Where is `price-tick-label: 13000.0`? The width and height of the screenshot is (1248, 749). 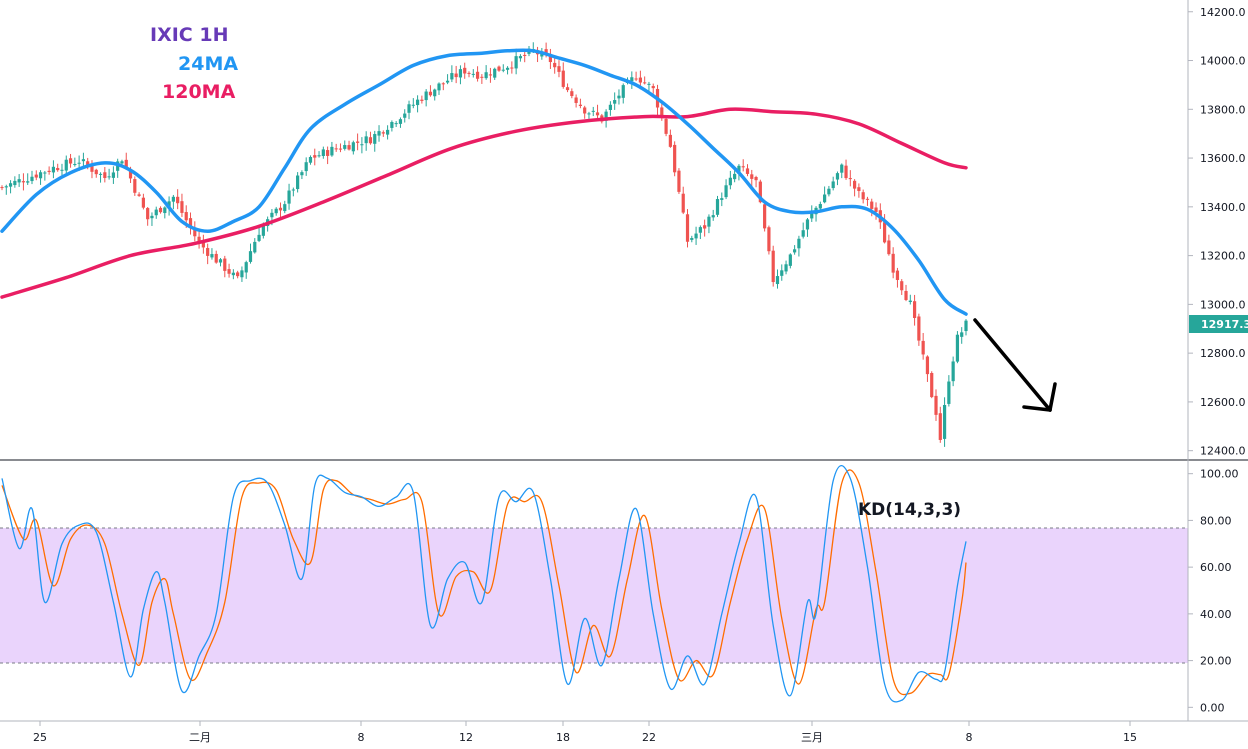 price-tick-label: 13000.0 is located at coordinates (1223, 304).